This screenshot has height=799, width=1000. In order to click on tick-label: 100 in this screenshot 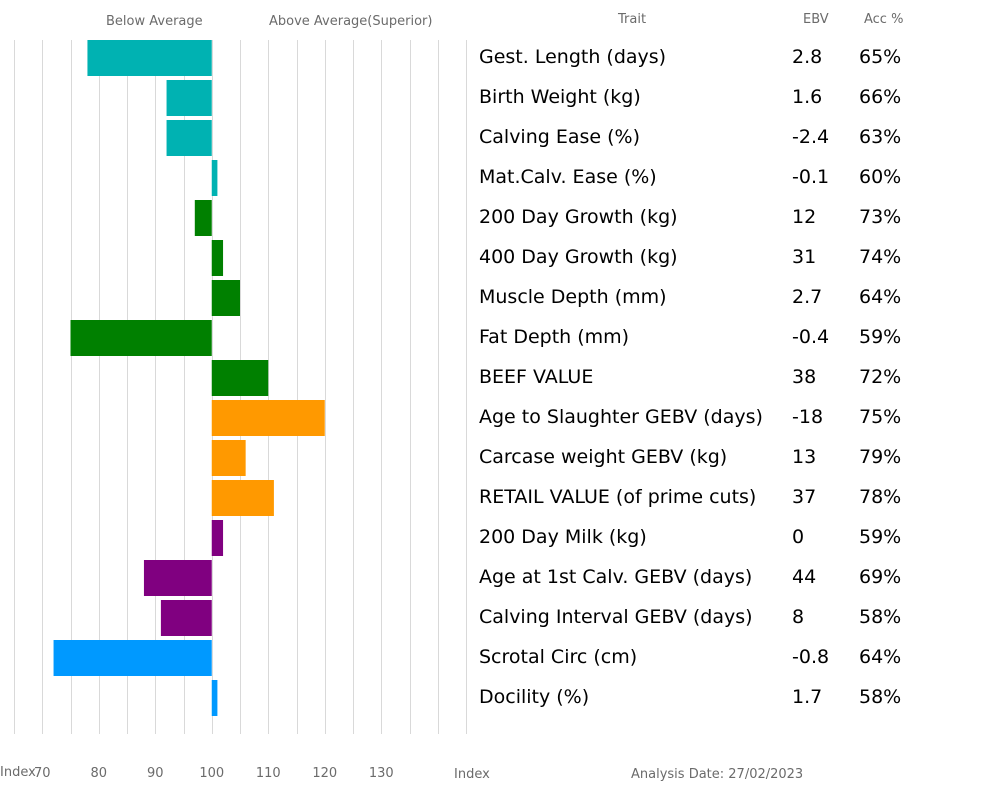, I will do `click(211, 773)`.